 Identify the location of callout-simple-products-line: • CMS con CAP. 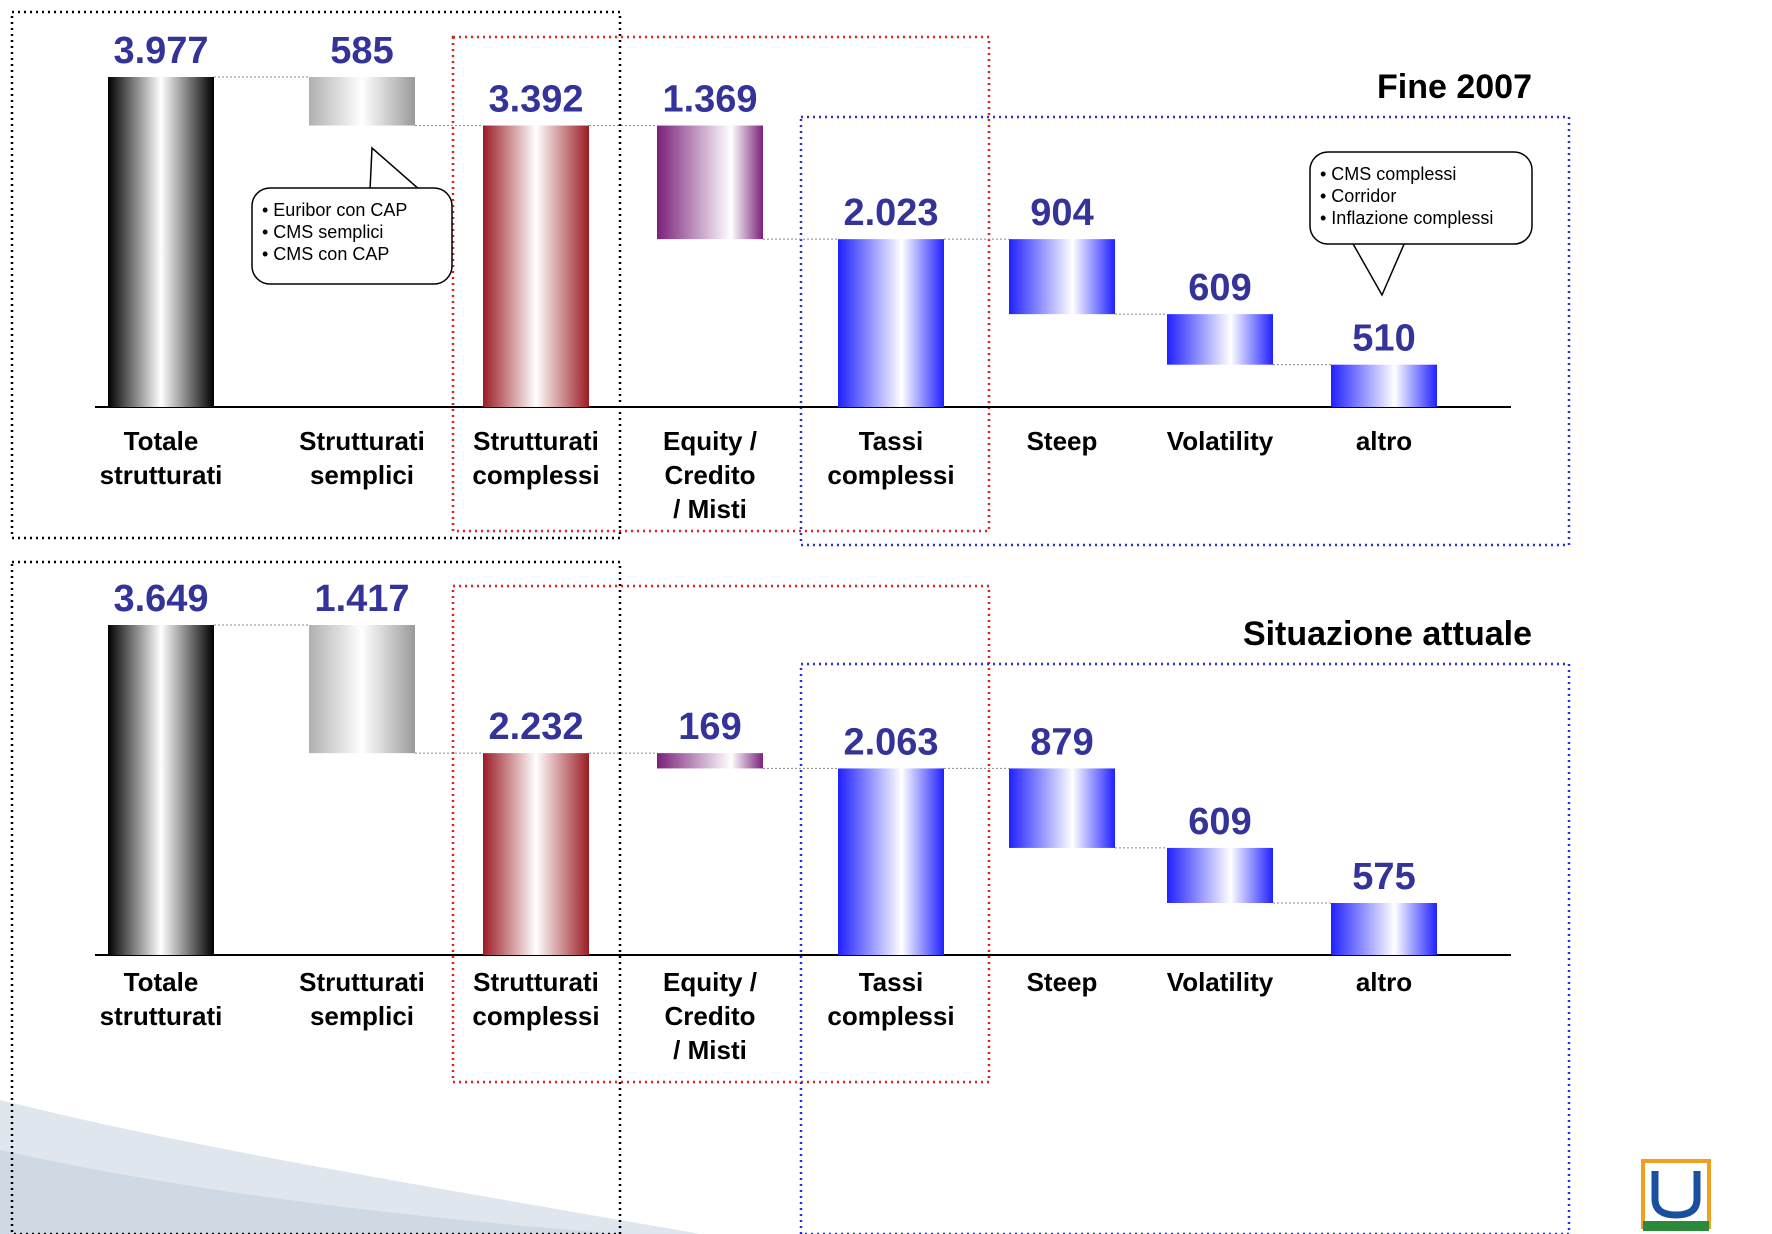
(325, 254).